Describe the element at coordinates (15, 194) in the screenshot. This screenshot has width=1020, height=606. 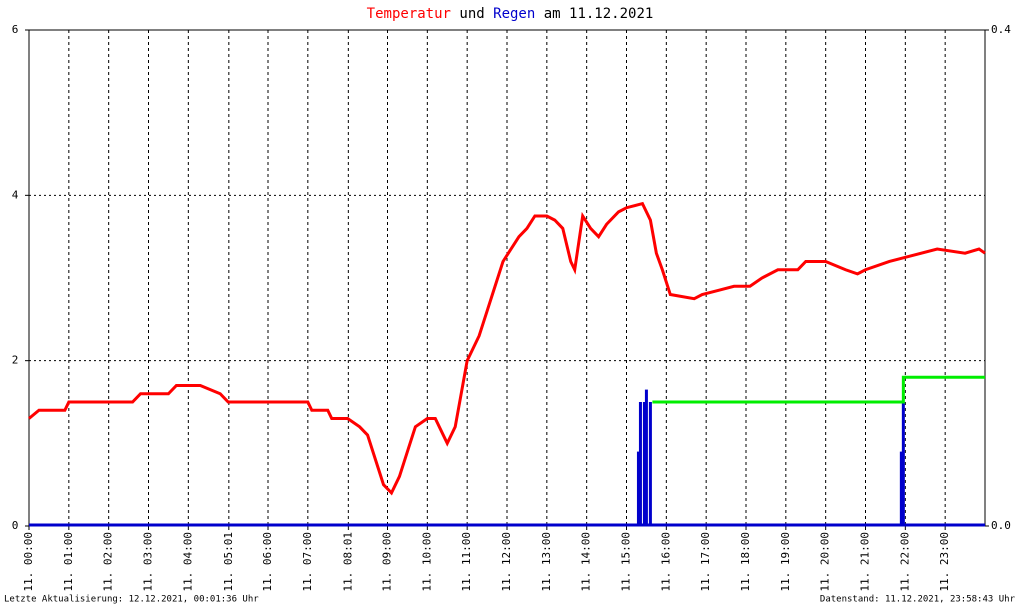
I see `y-tick-label: 4` at that location.